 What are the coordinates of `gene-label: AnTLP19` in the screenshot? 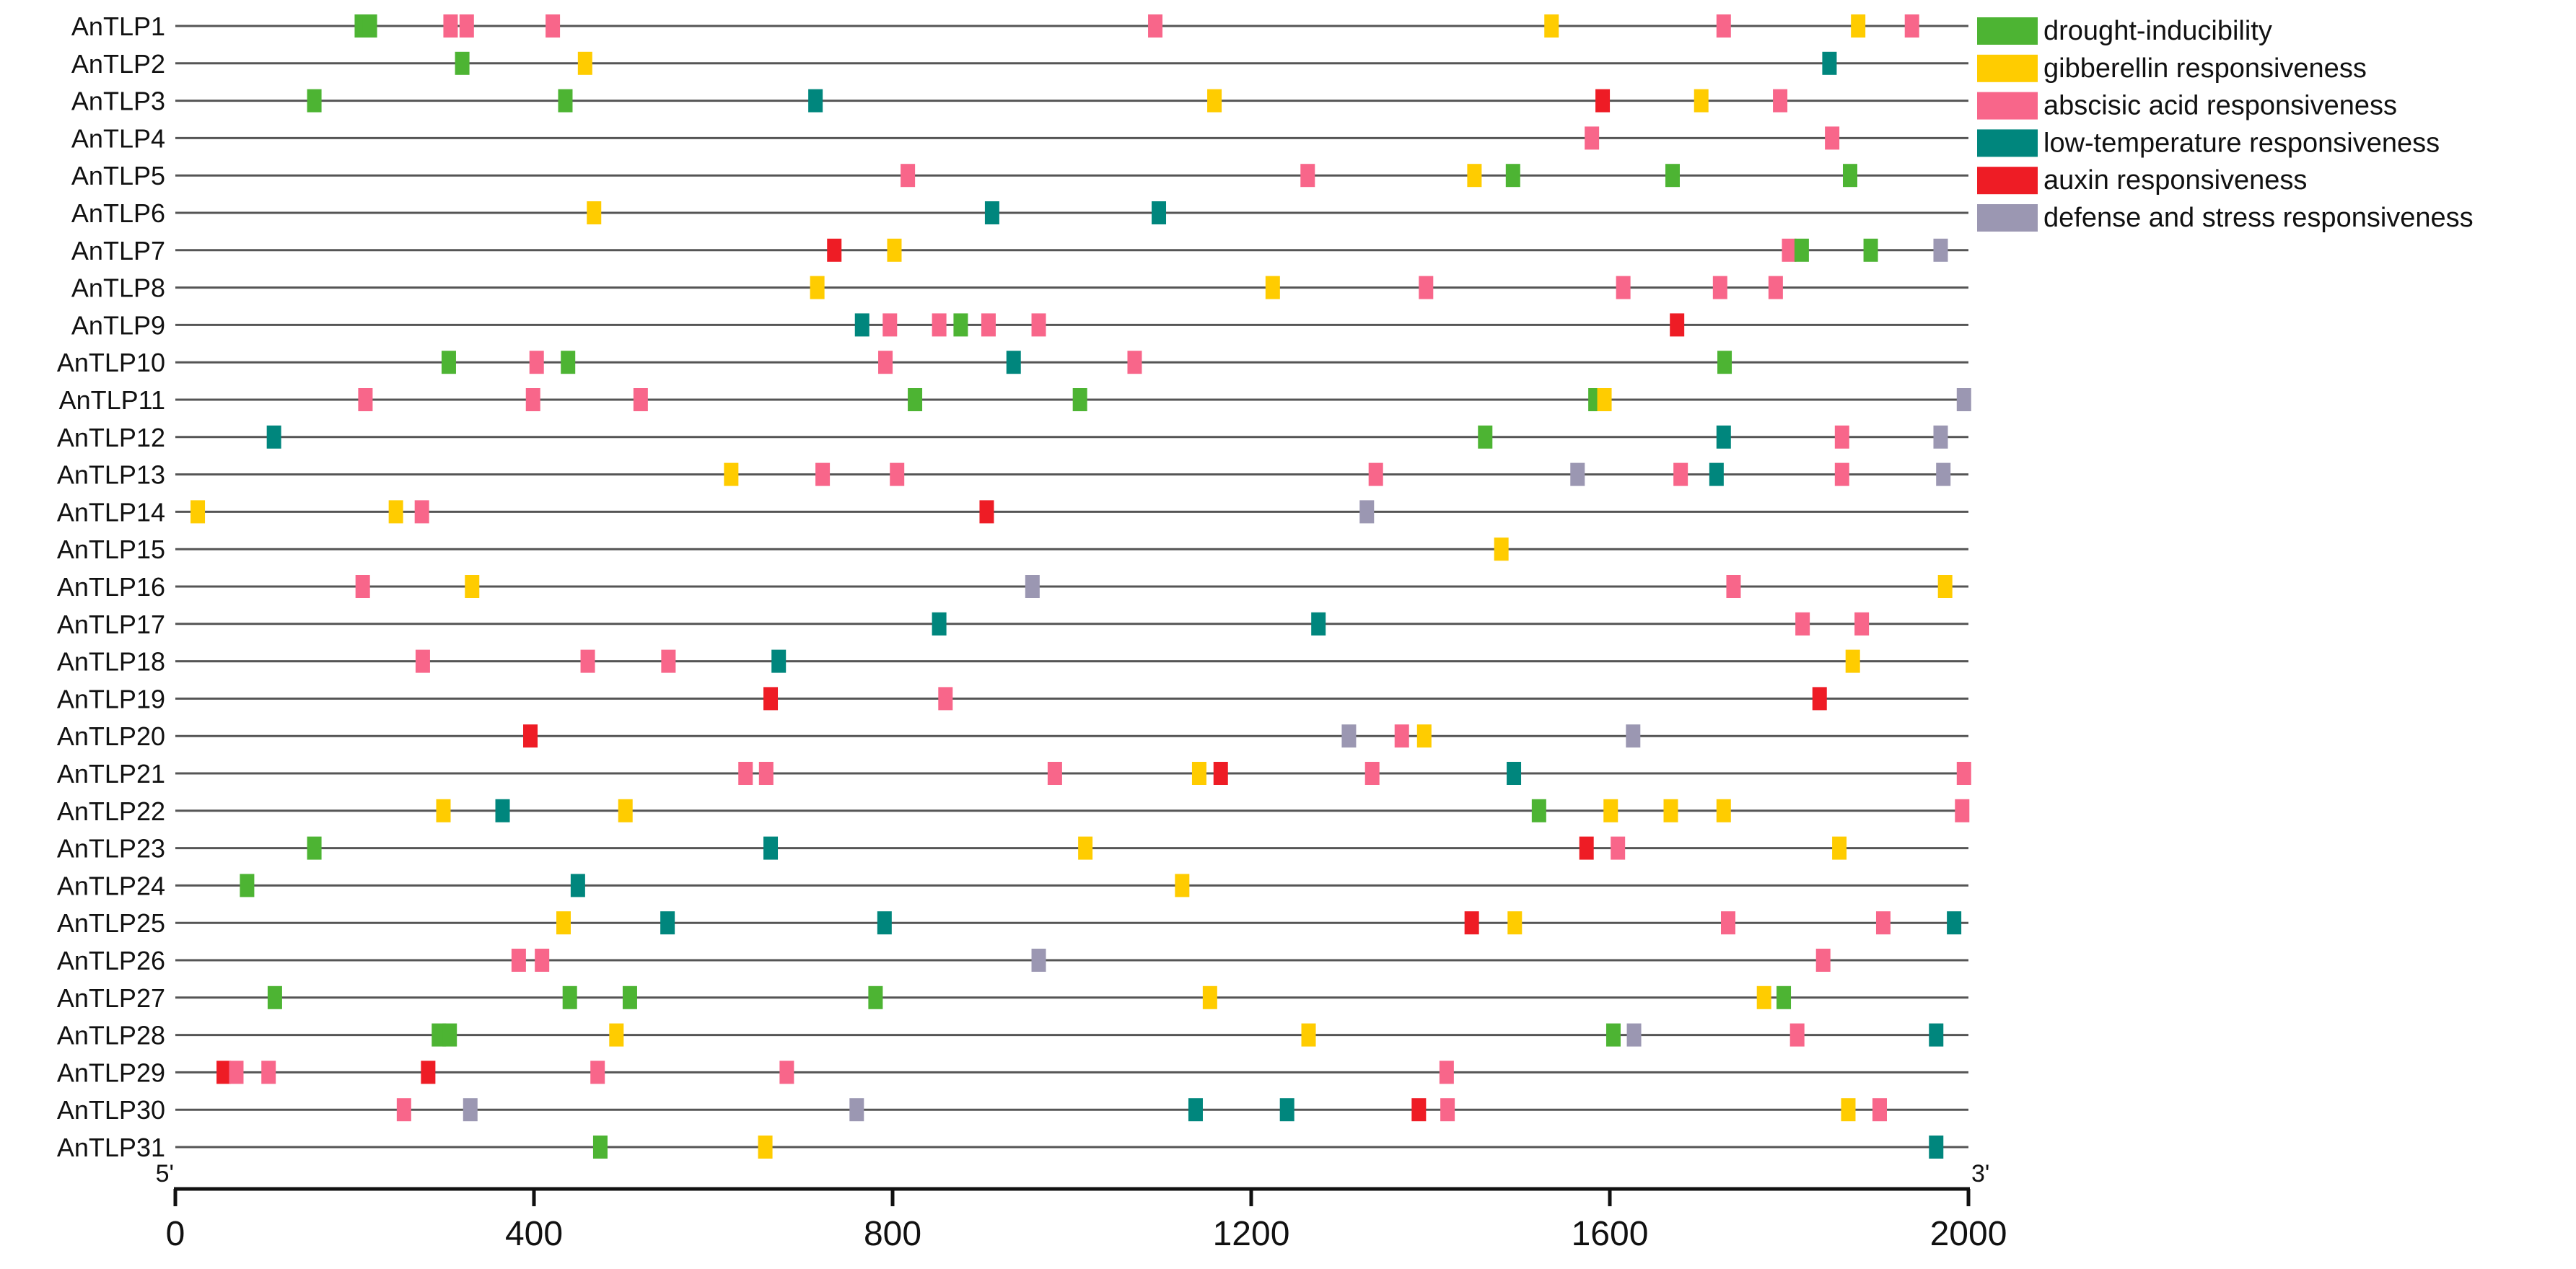 It's located at (111, 698).